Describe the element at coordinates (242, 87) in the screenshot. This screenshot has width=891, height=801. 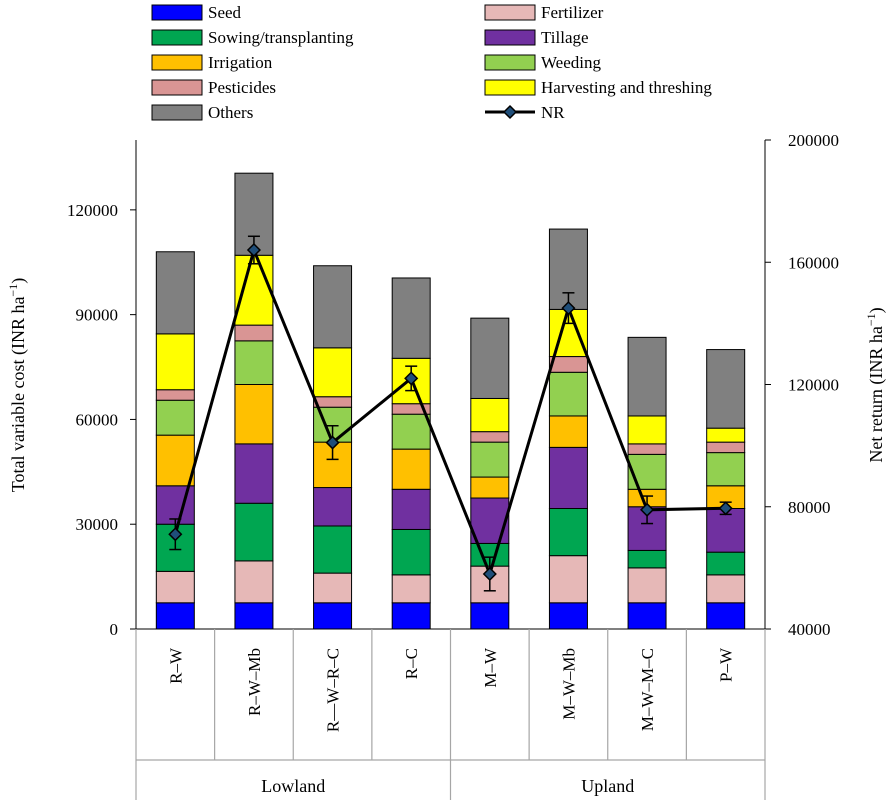
I see `legend-label: Pesticides` at that location.